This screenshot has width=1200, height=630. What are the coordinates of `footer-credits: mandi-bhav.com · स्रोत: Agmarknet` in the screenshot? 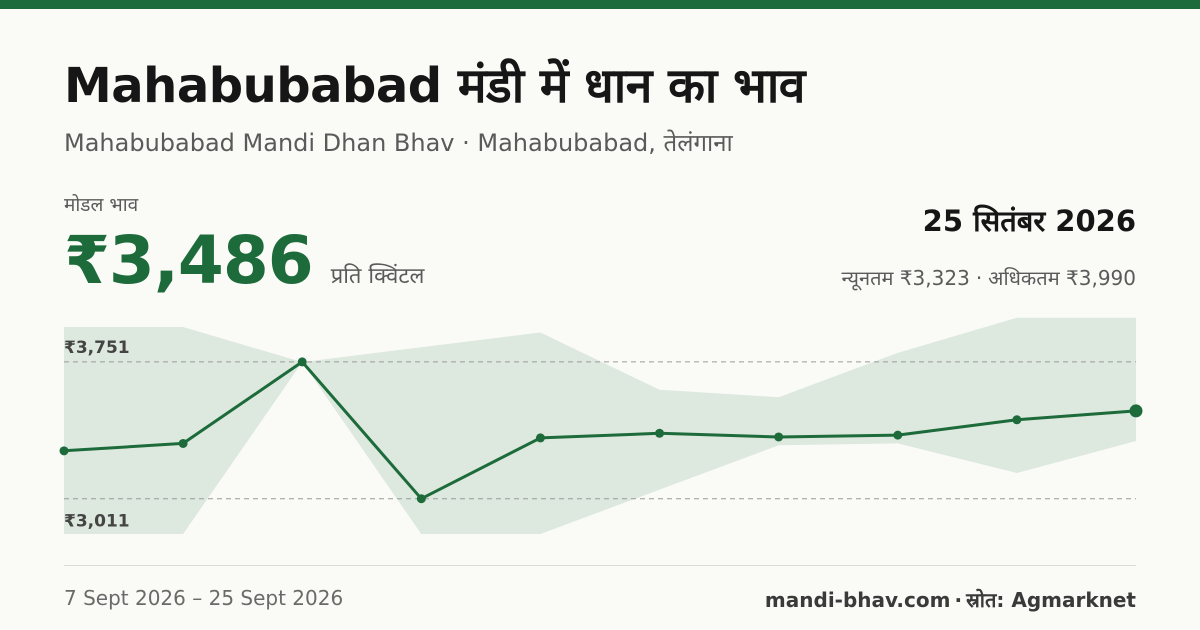 It's located at (950, 599).